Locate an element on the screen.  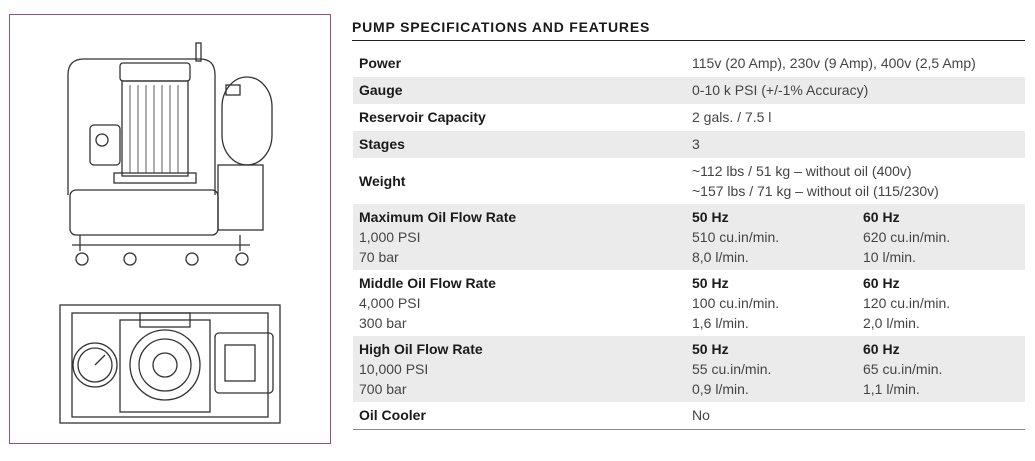
flow-bar: 70 bar is located at coordinates (379, 257).